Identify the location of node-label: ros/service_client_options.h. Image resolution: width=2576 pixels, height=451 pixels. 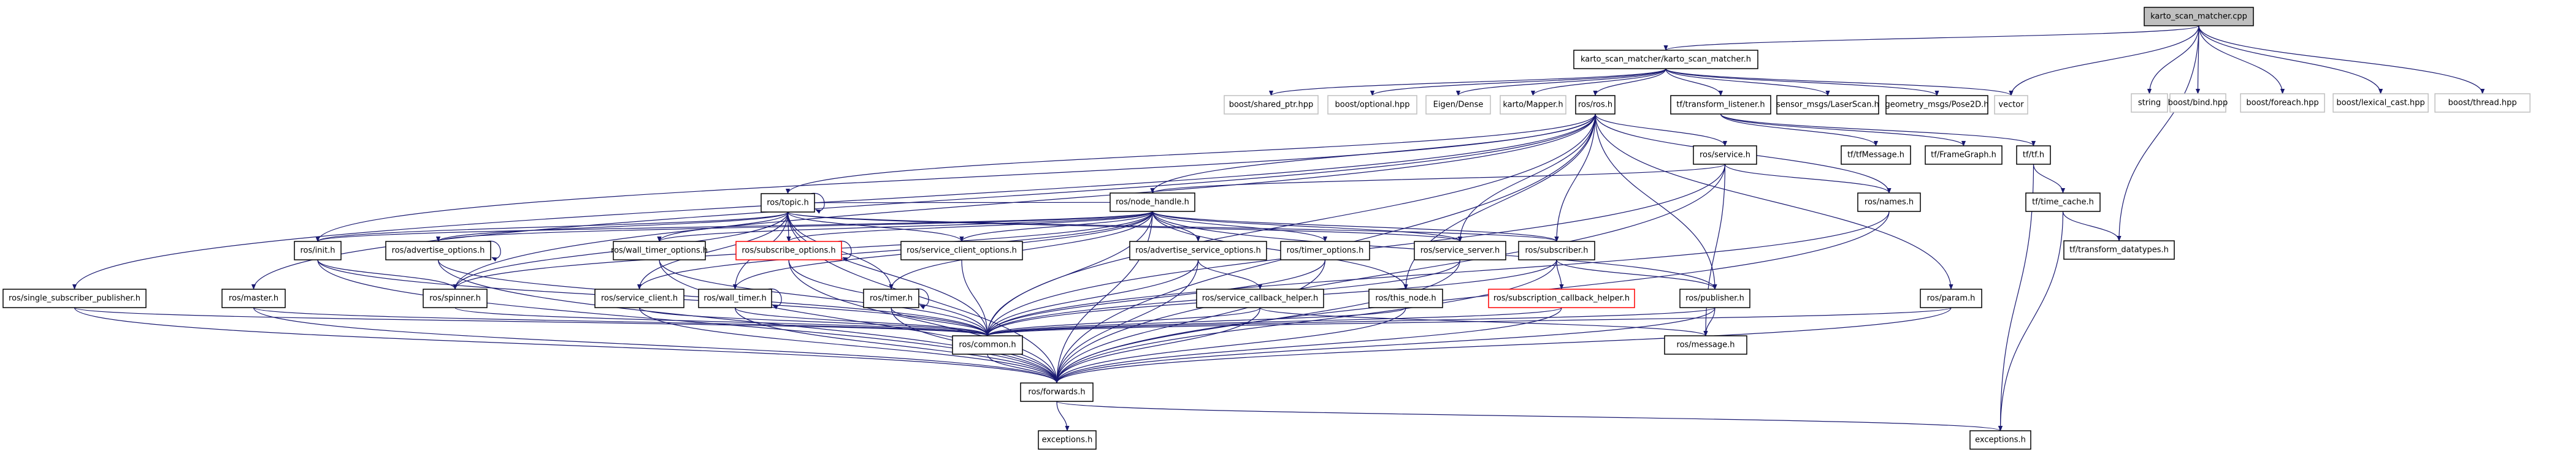
(962, 251).